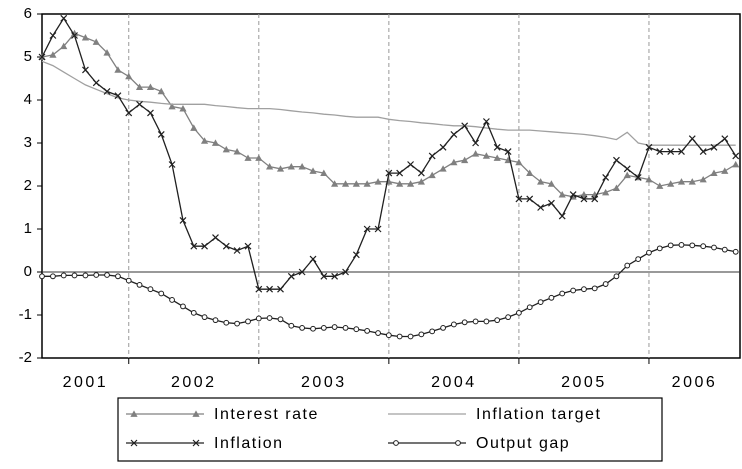 The width and height of the screenshot is (742, 469). I want to click on x-tick-label: 2003, so click(324, 382).